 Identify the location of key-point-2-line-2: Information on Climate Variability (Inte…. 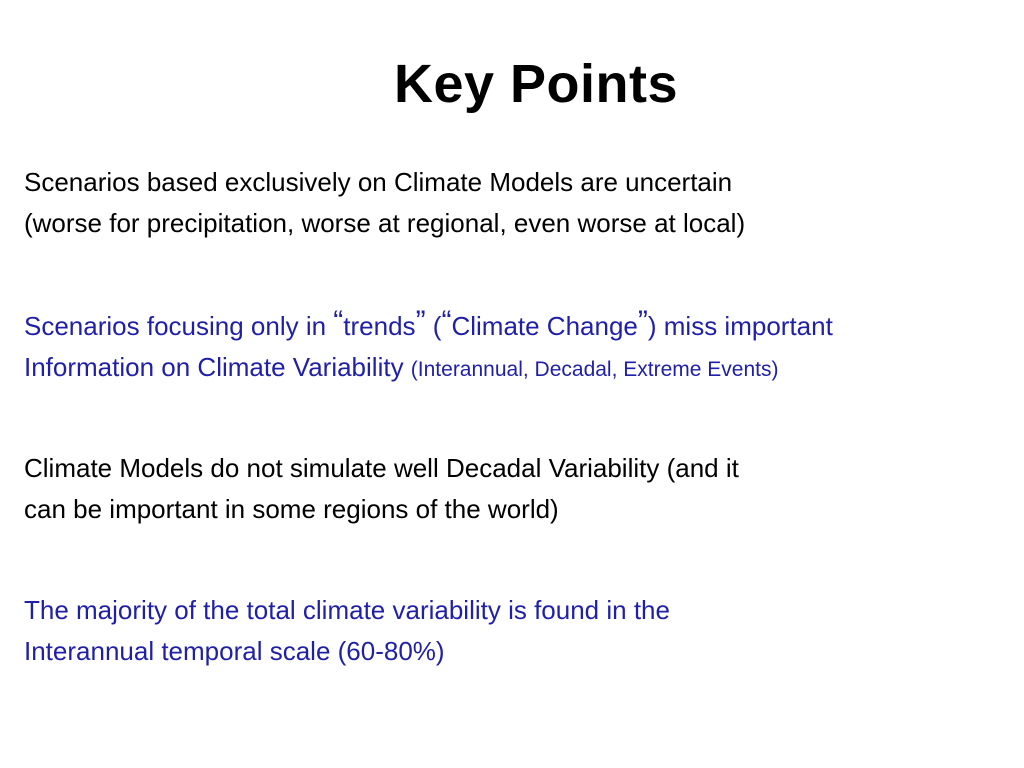
(519, 368).